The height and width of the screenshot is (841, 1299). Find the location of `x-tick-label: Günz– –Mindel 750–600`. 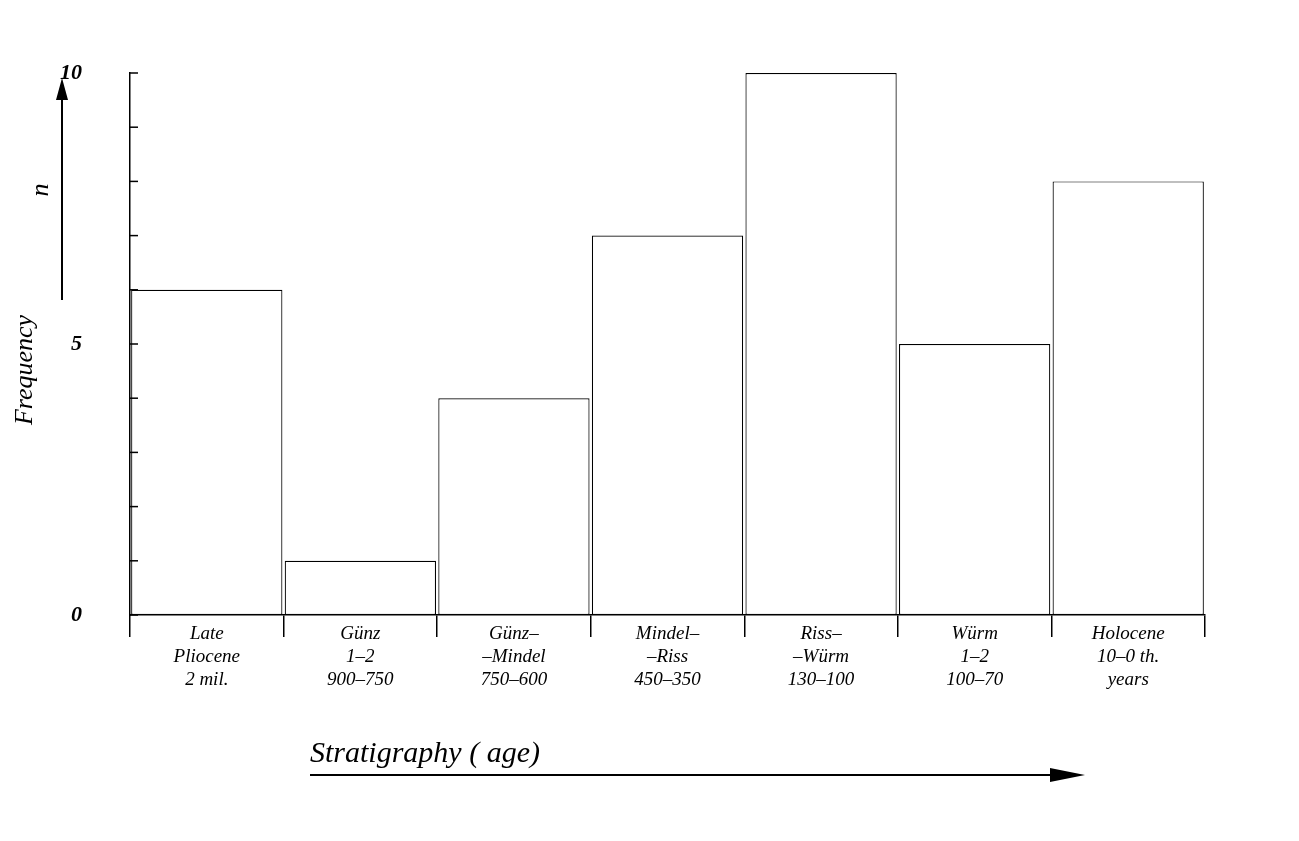

x-tick-label: Günz– –Mindel 750–600 is located at coordinates (514, 655).